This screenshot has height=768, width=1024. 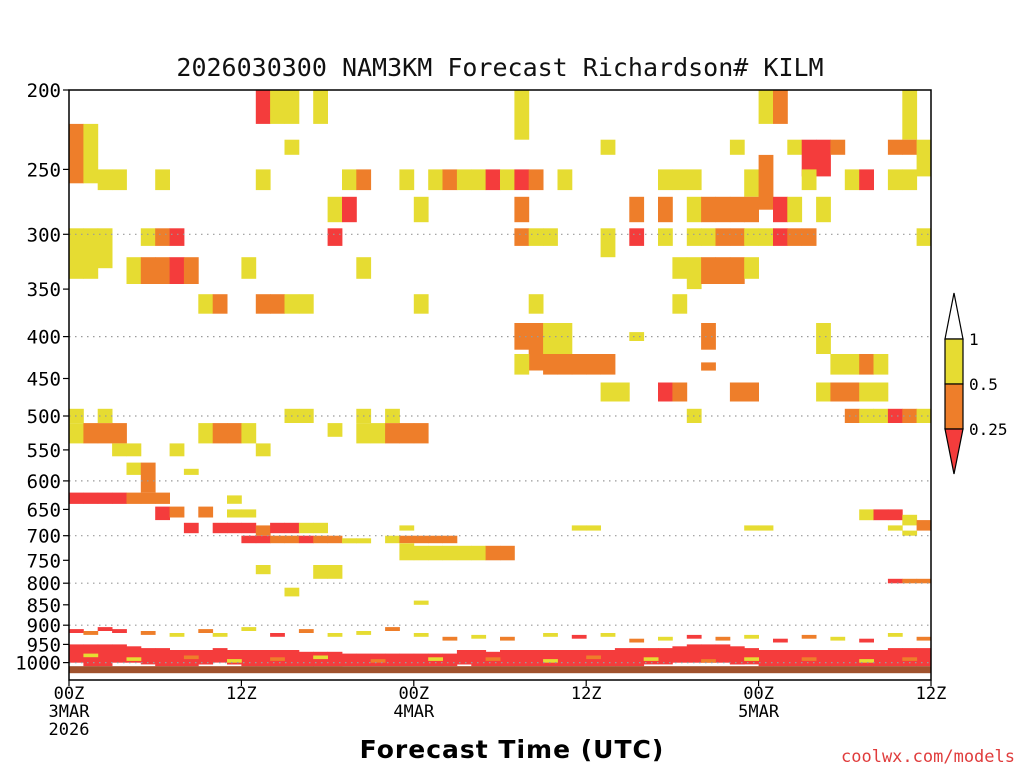 What do you see at coordinates (988, 429) in the screenshot?
I see `colorbar-level-label: 0.25` at bounding box center [988, 429].